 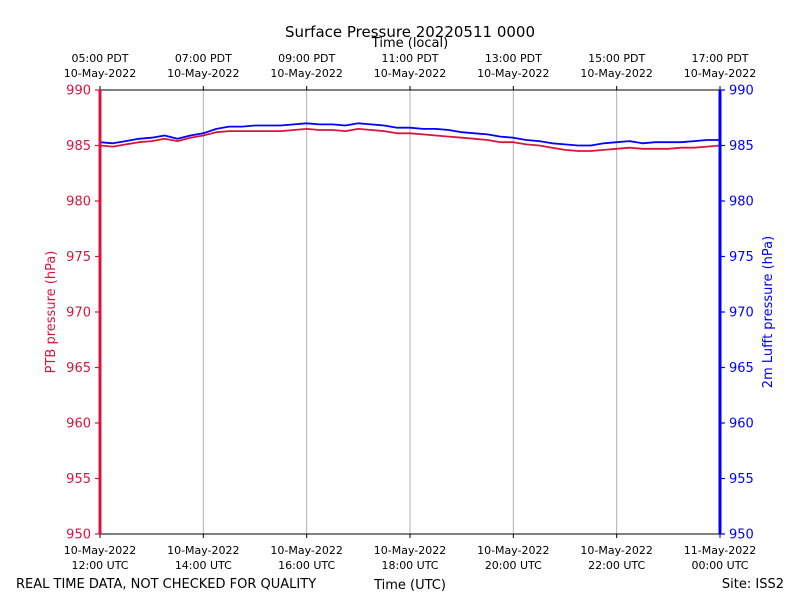 I want to click on x-tick-local-date-4: 10-May-2022, so click(x=513, y=73).